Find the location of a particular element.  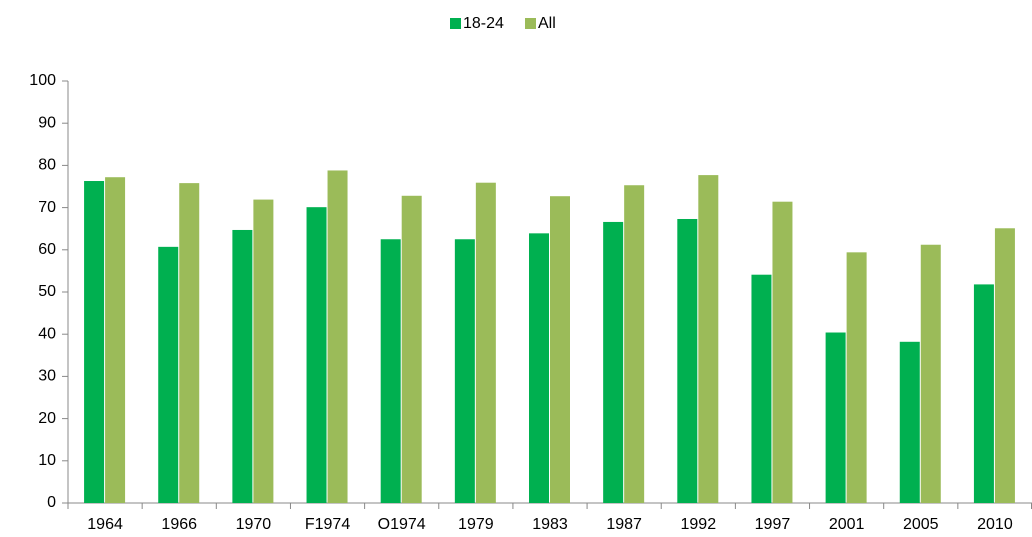

x-tick-label: 1983 is located at coordinates (550, 524).